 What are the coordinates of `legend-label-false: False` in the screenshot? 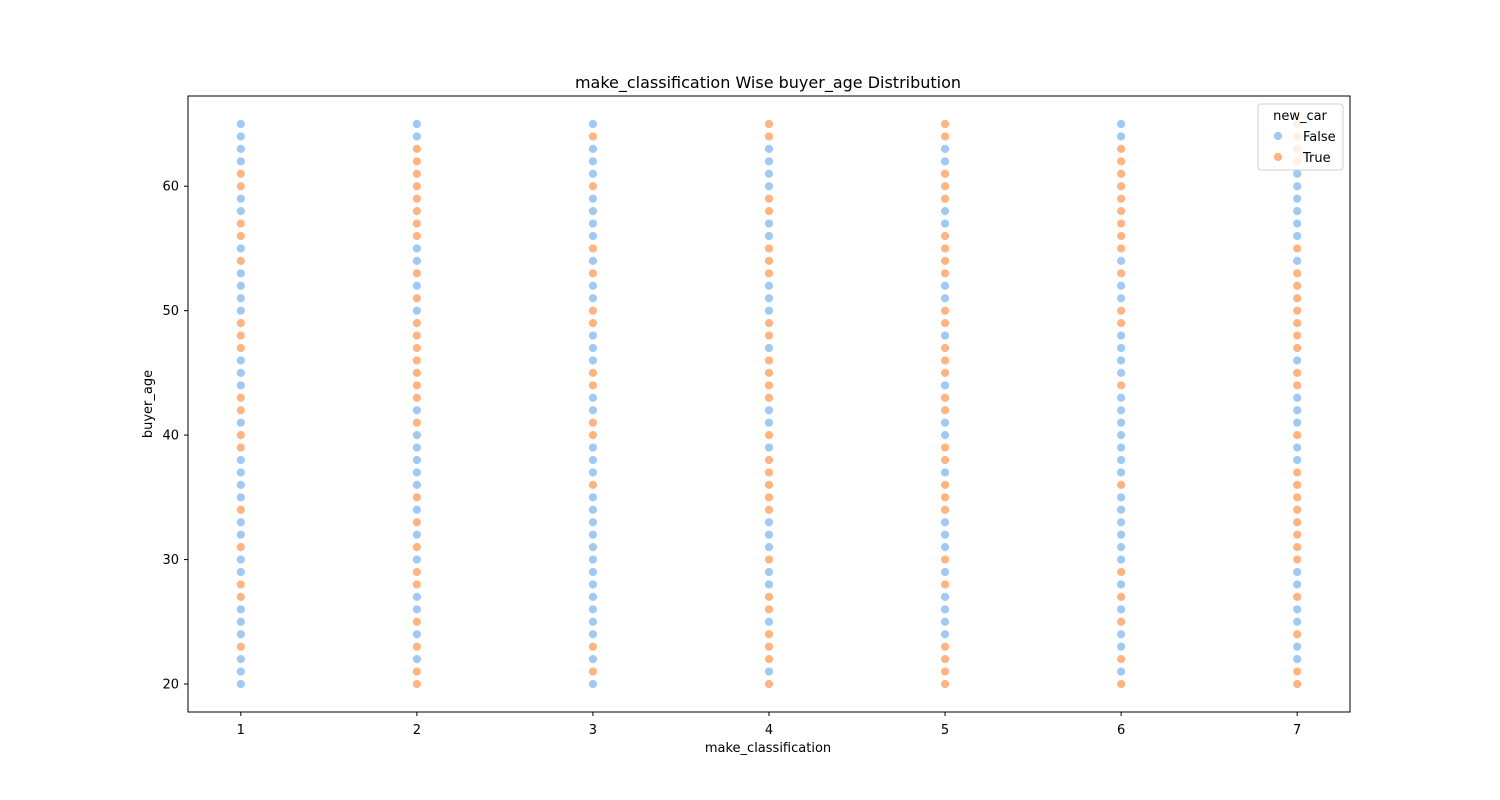 It's located at (1319, 137).